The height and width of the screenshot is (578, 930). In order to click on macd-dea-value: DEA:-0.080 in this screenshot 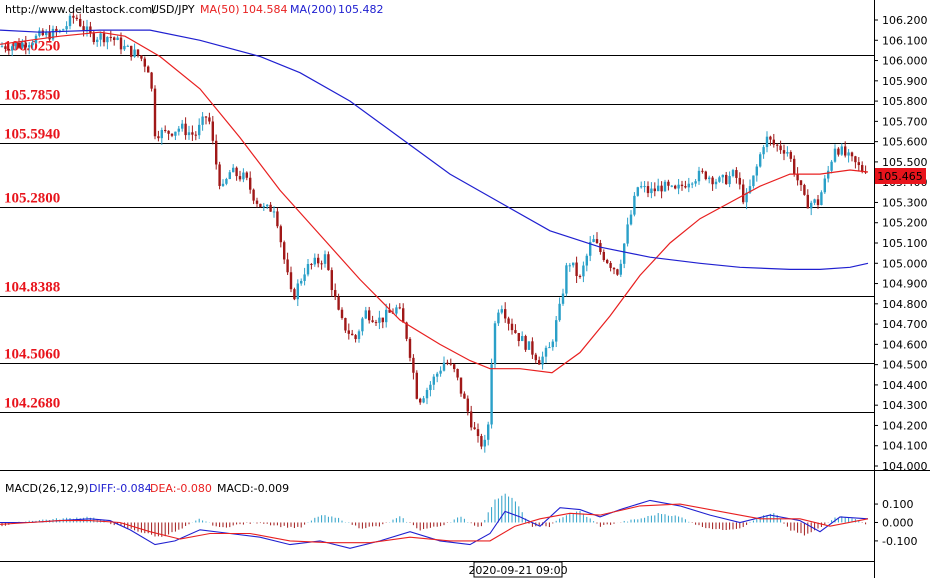, I will do `click(181, 488)`.